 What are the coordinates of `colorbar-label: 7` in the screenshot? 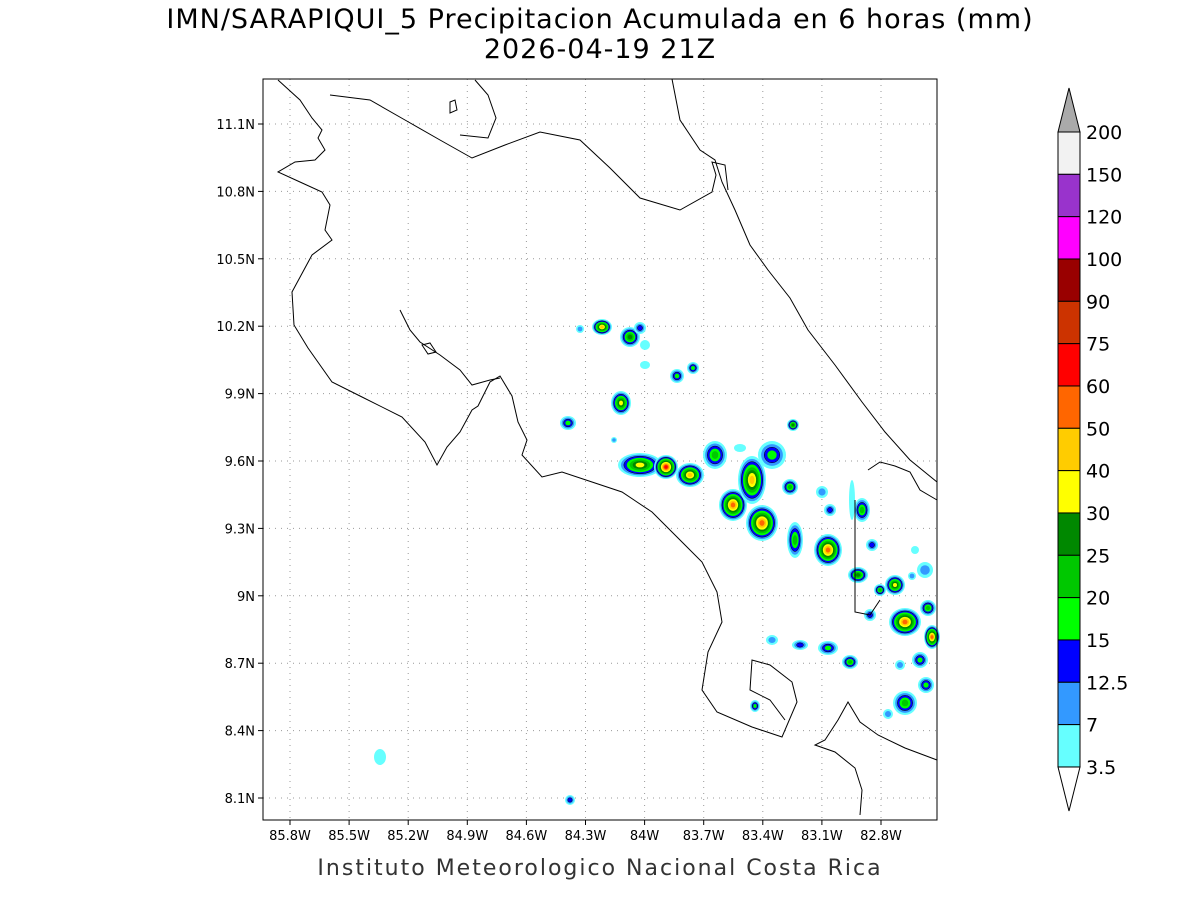 It's located at (1092, 726).